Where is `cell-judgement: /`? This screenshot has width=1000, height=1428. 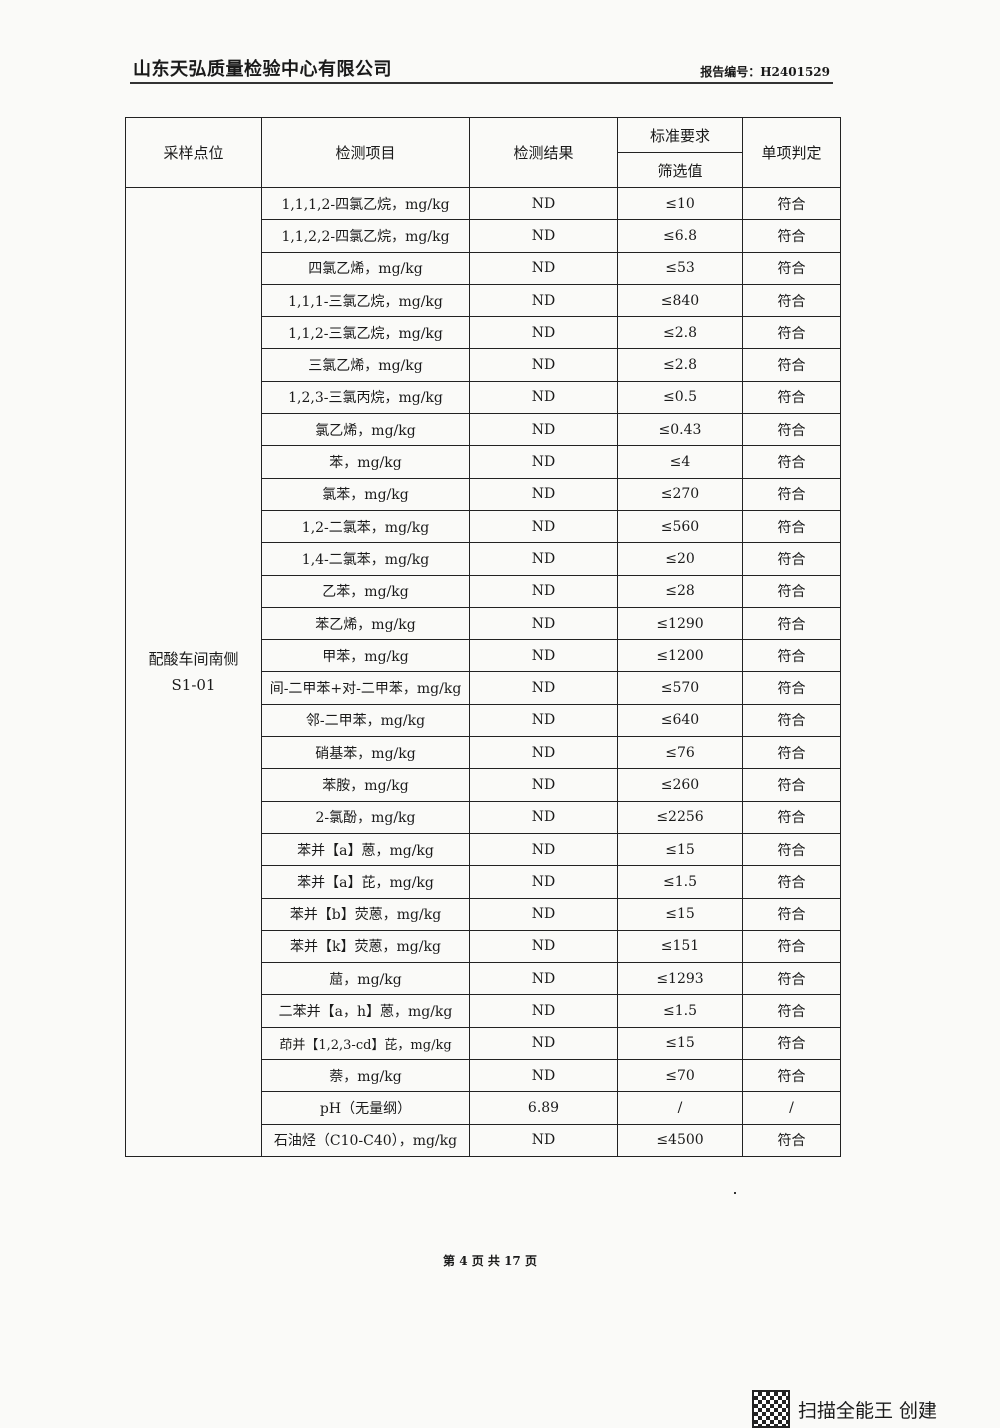
cell-judgement: / is located at coordinates (791, 1108).